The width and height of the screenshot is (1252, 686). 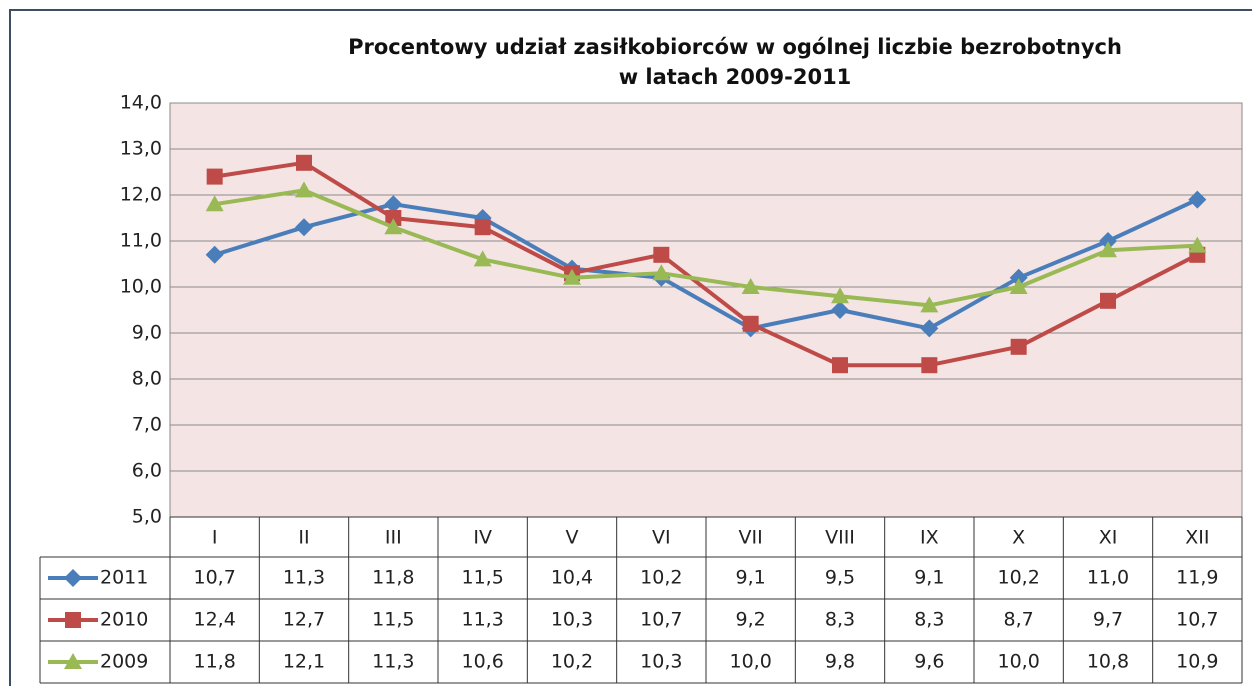 I want to click on y-tick-label: 11,0, so click(x=141, y=241).